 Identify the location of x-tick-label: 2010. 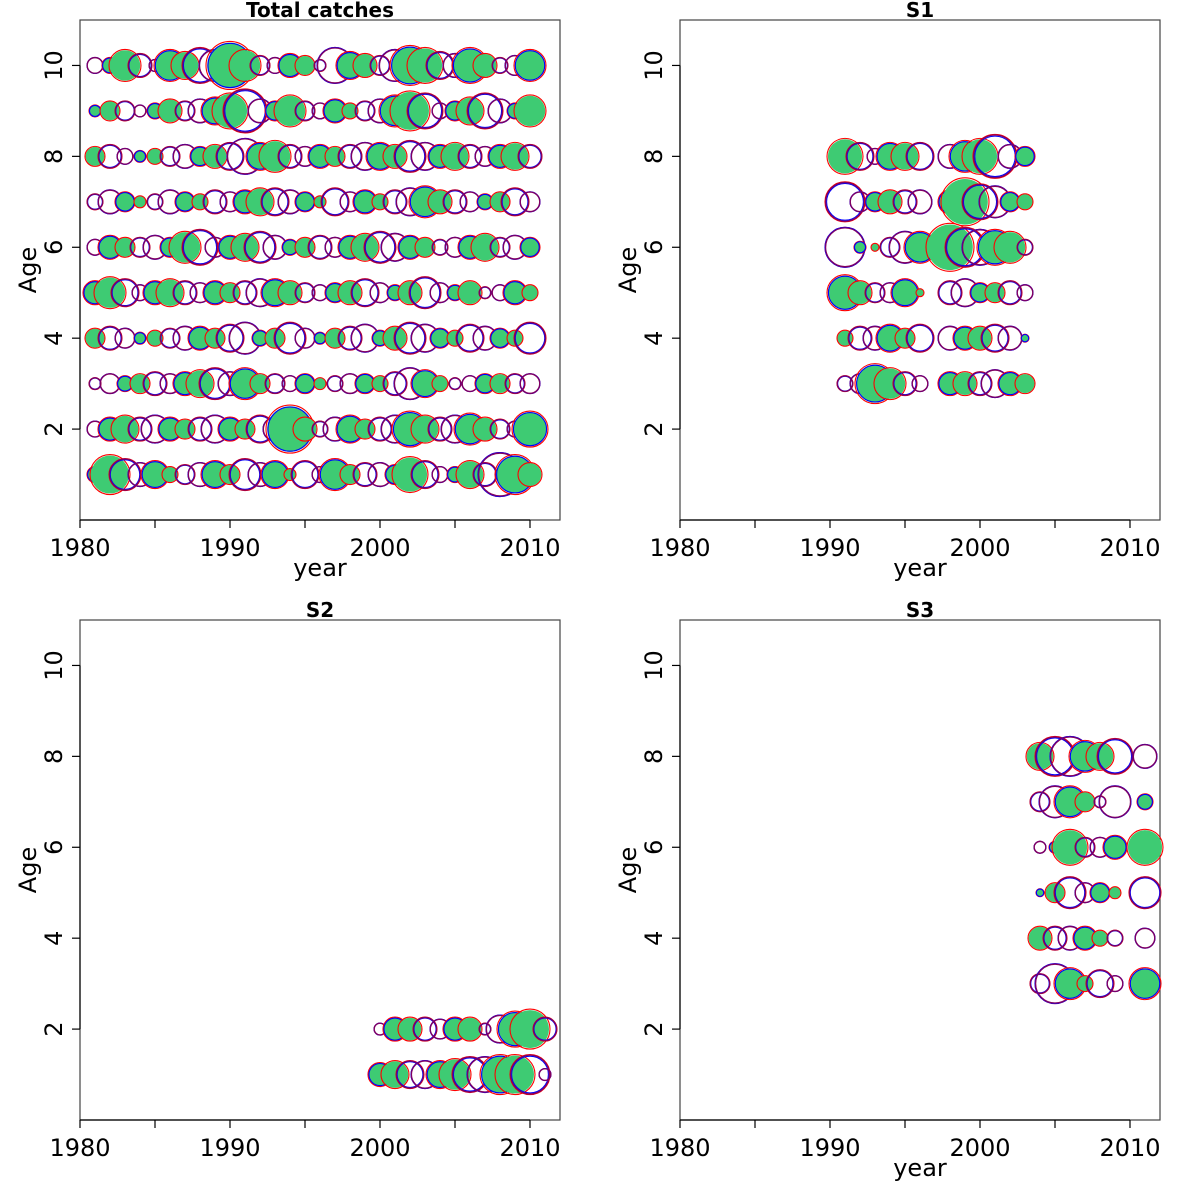
(1129, 548).